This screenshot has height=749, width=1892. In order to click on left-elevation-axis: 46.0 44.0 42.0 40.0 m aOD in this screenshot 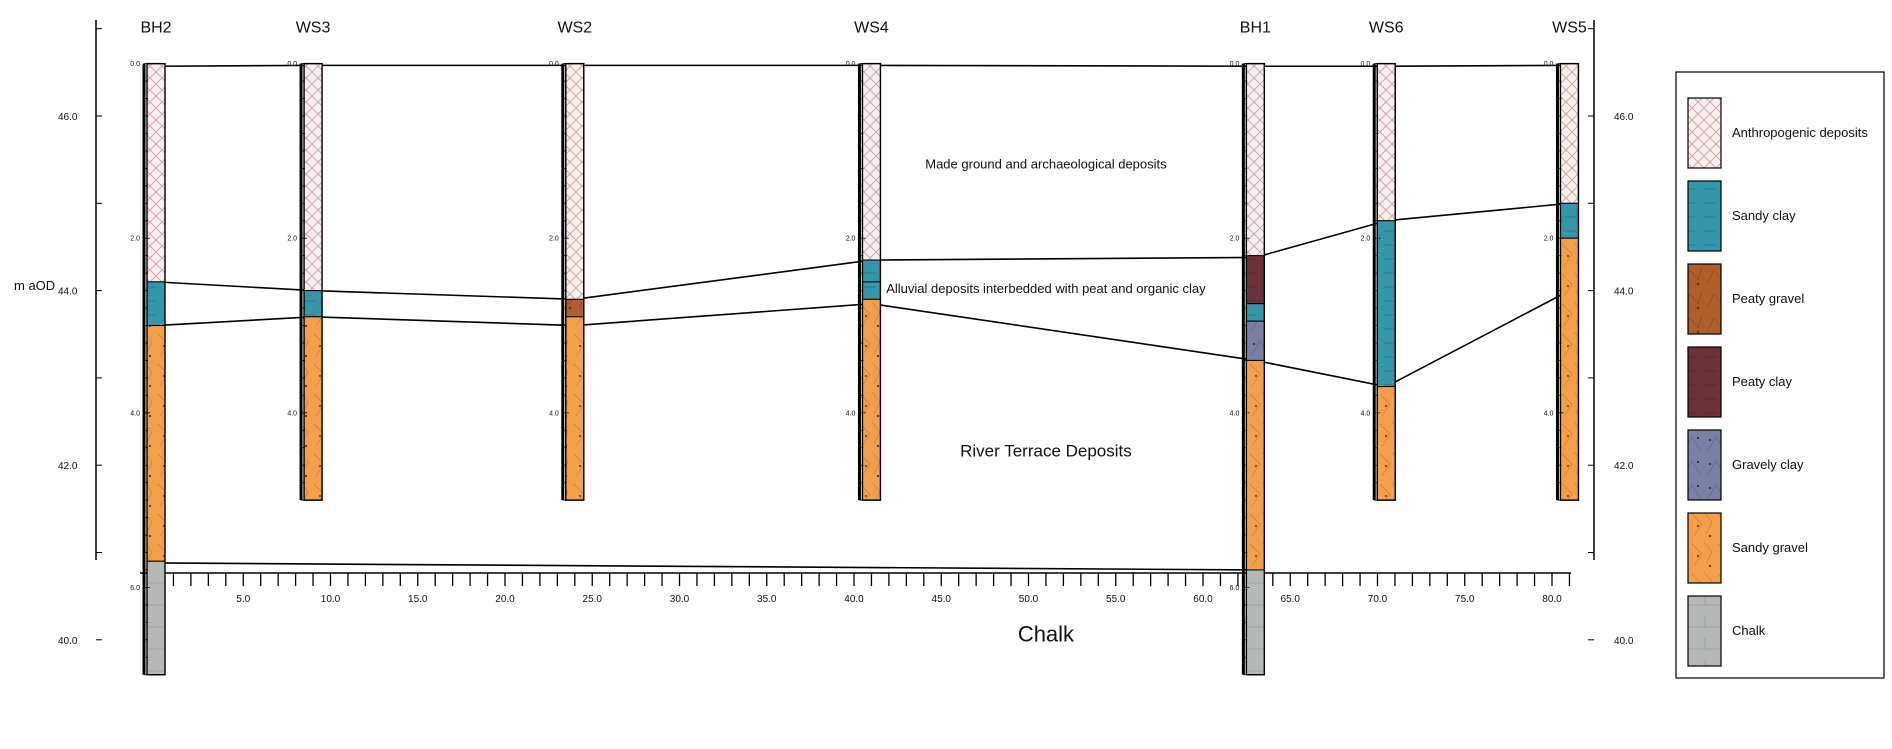, I will do `click(58, 333)`.